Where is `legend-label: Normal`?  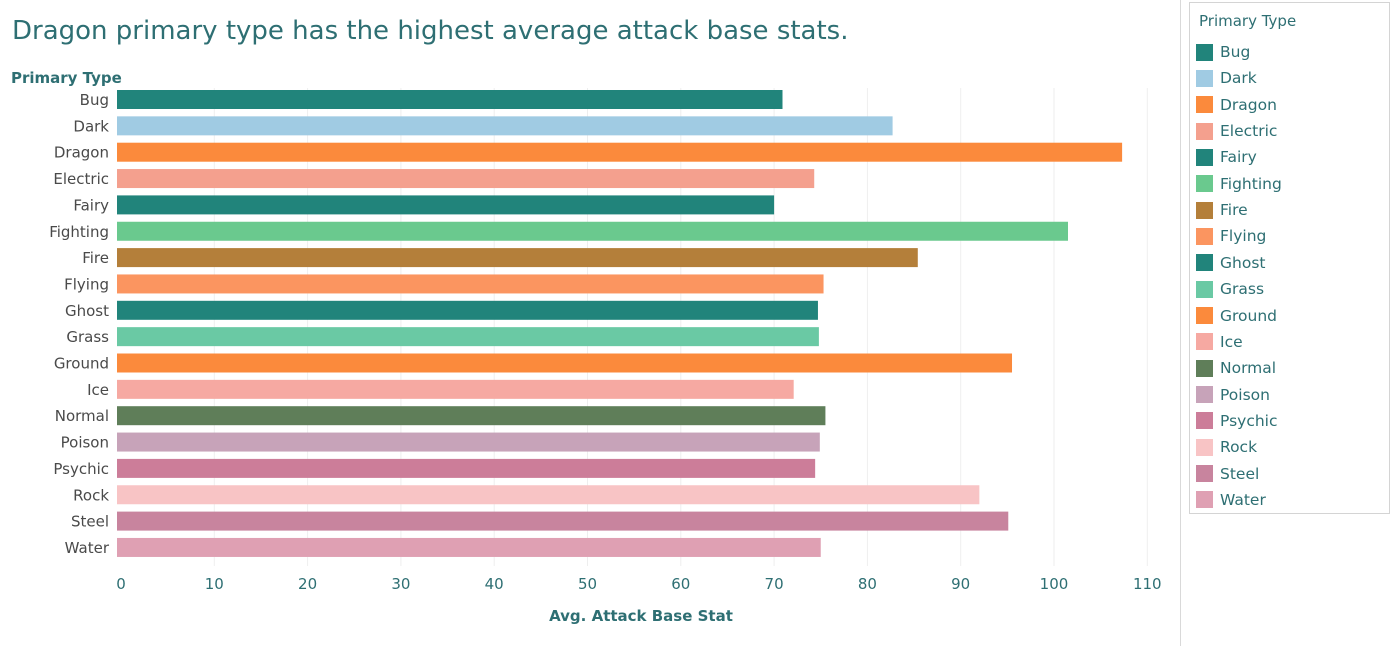 legend-label: Normal is located at coordinates (1248, 368).